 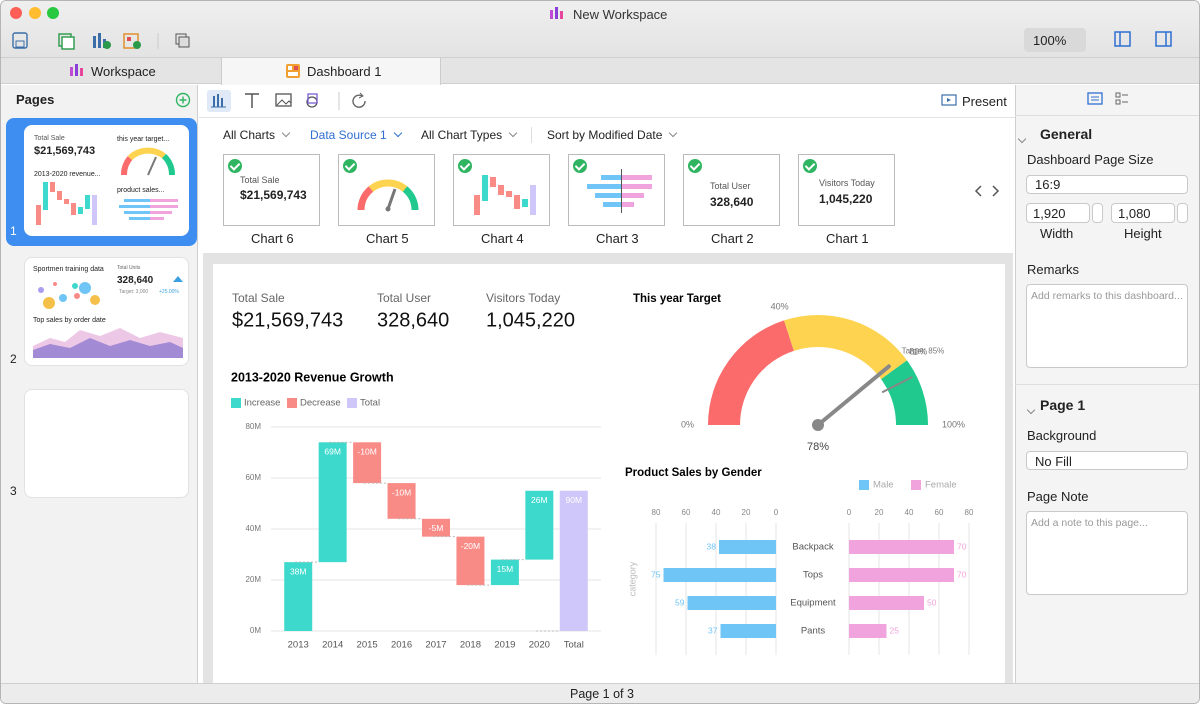 What do you see at coordinates (108, 317) in the screenshot?
I see `thumb-shapes` at bounding box center [108, 317].